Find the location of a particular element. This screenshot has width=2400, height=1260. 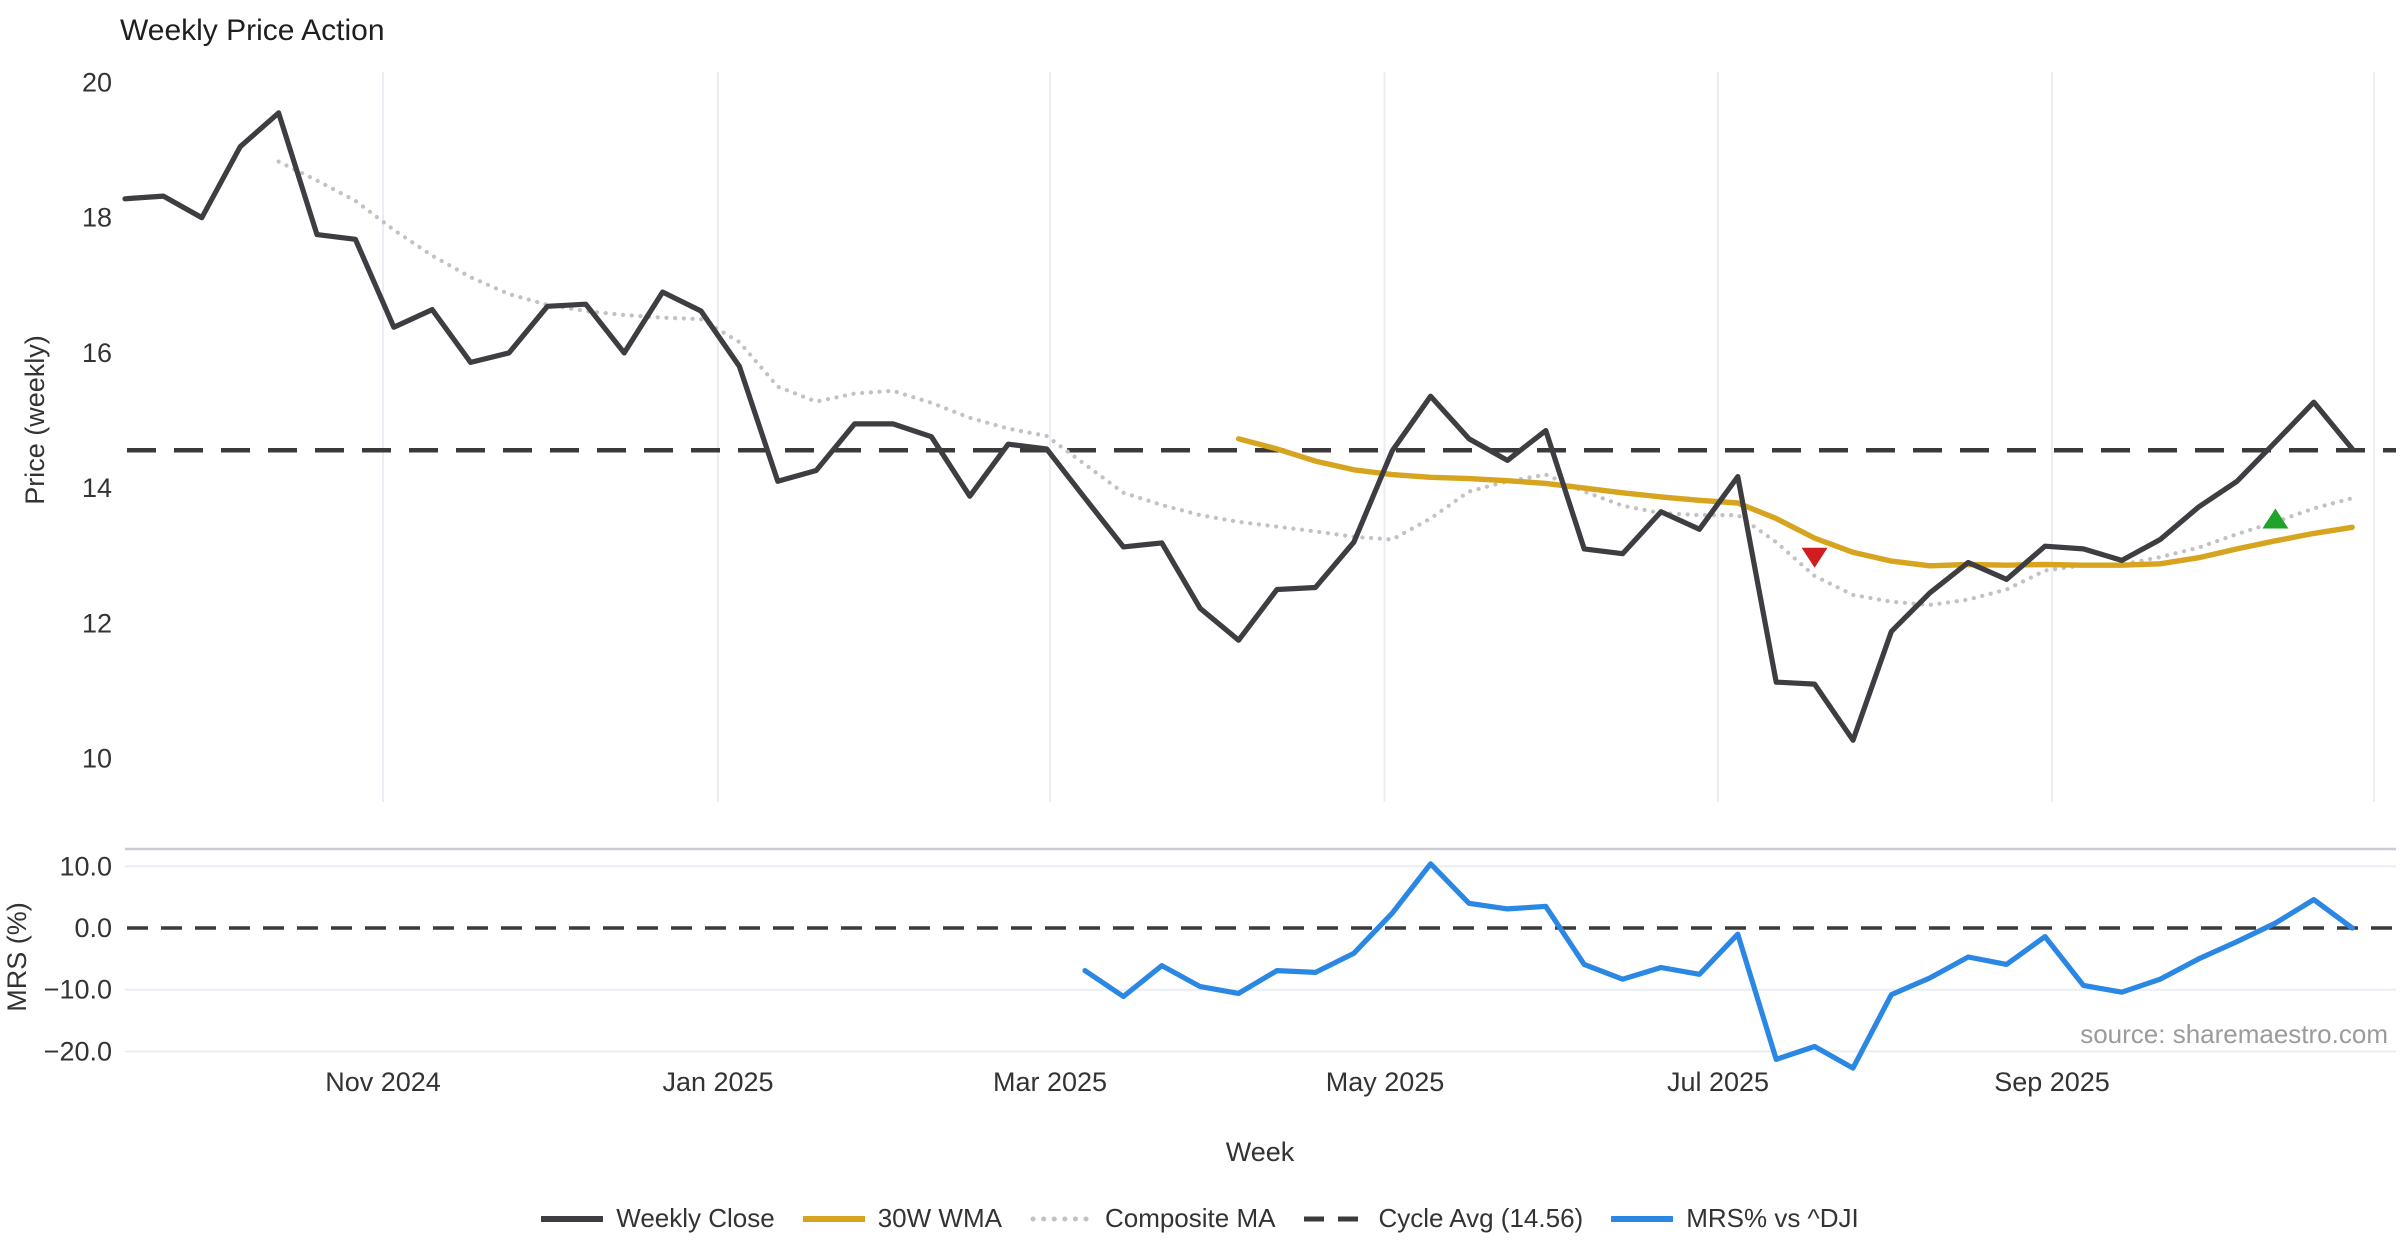

x-tick-may-2025: May 2025 is located at coordinates (1385, 1082).